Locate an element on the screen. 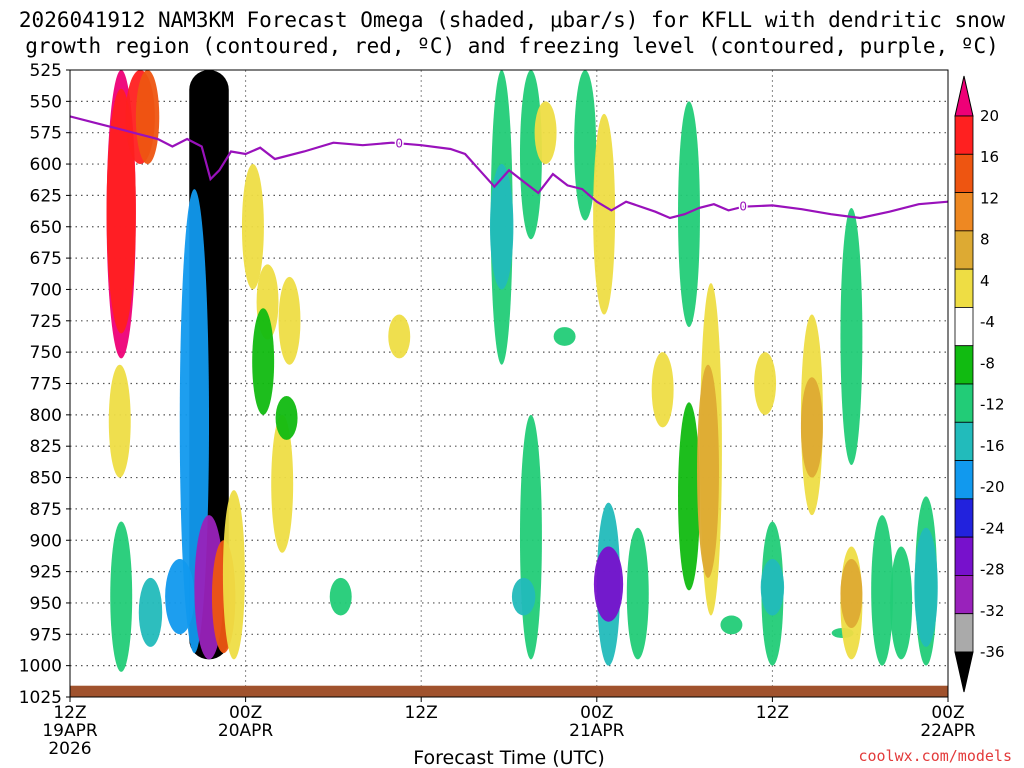 Image resolution: width=1024 pixels, height=768 pixels. colorbar-label: -32 is located at coordinates (992, 611).